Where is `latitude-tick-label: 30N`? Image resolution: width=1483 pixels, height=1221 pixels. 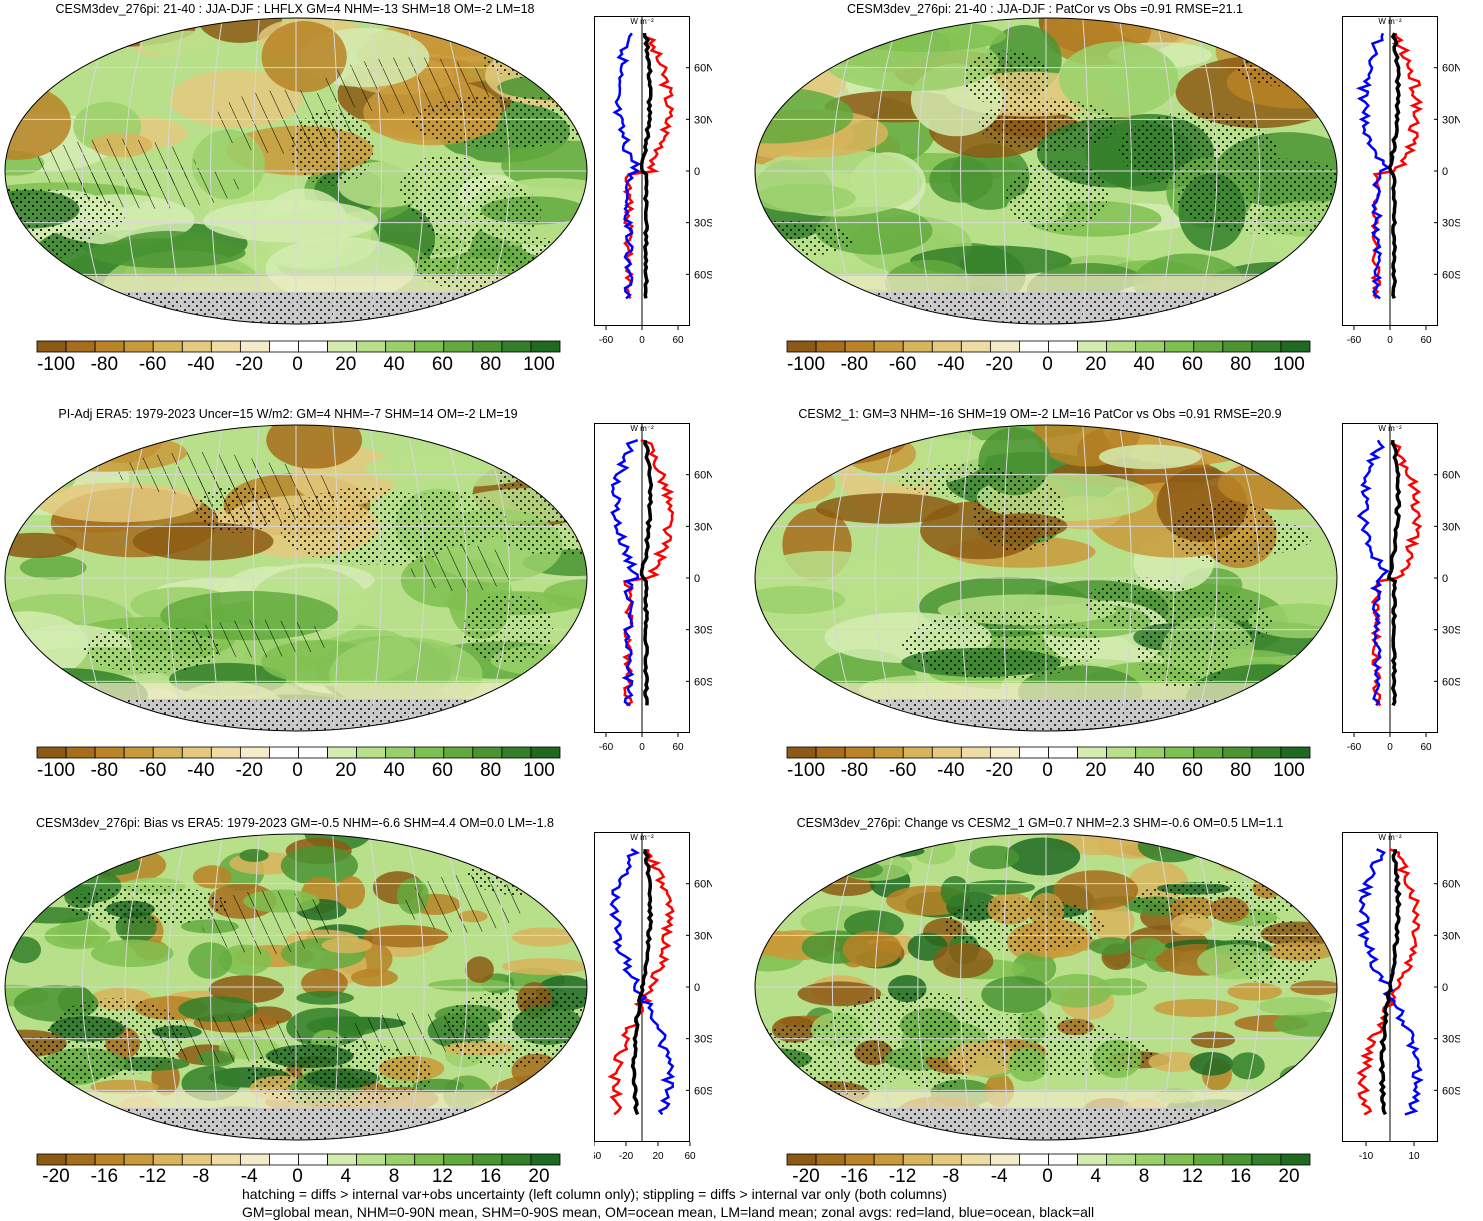 latitude-tick-label: 30N is located at coordinates (703, 527).